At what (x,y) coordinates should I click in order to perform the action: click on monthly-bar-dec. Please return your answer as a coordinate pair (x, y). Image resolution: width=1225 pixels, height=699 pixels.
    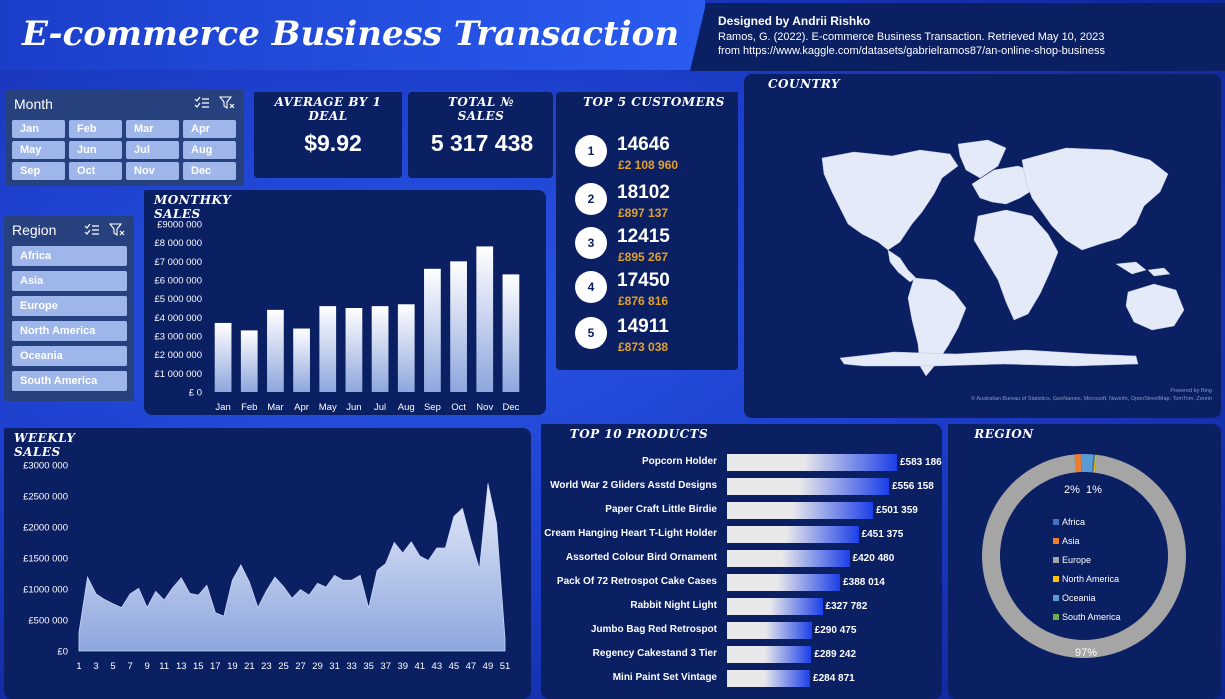
    Looking at the image, I should click on (511, 333).